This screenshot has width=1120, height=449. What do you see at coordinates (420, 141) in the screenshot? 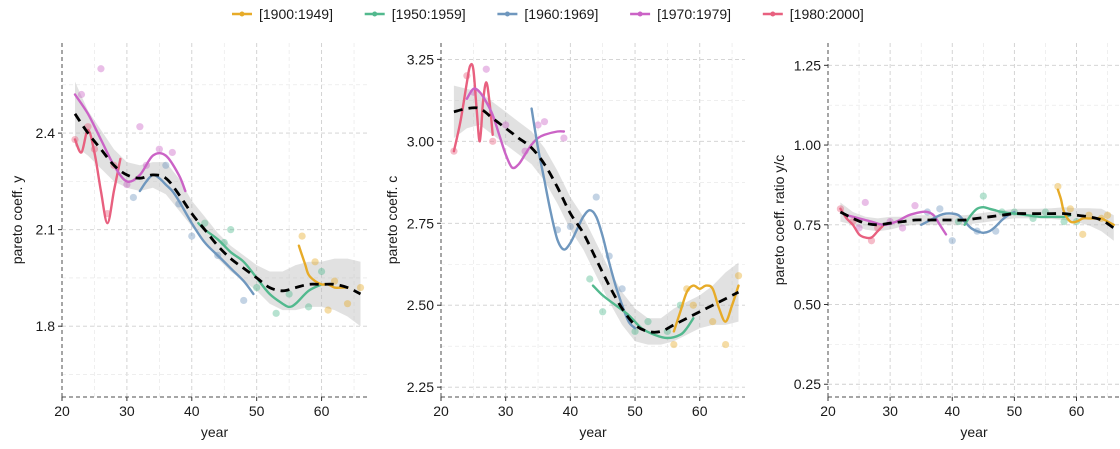
I see `y-tick-label: 3.00` at bounding box center [420, 141].